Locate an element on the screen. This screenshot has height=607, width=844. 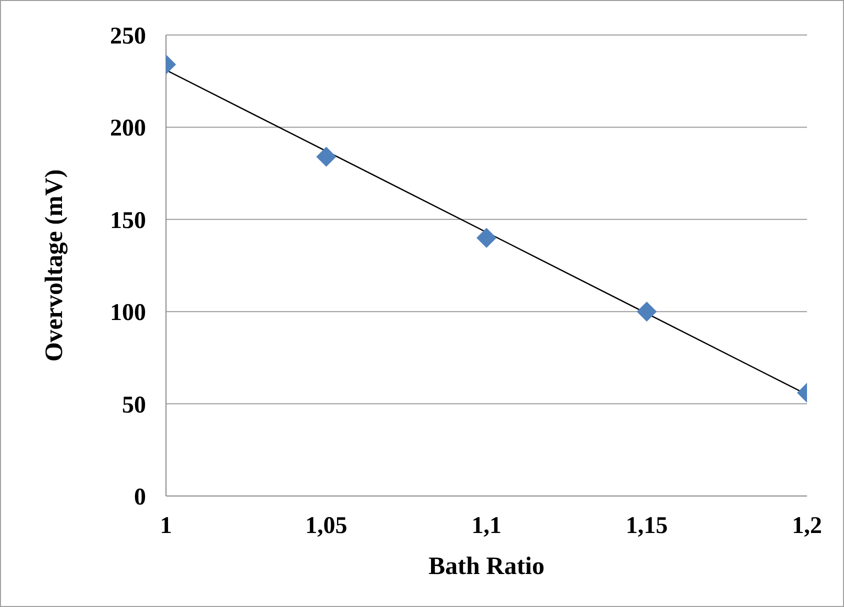
y-axis-title: Overvoltage (mV) is located at coordinates (54, 265).